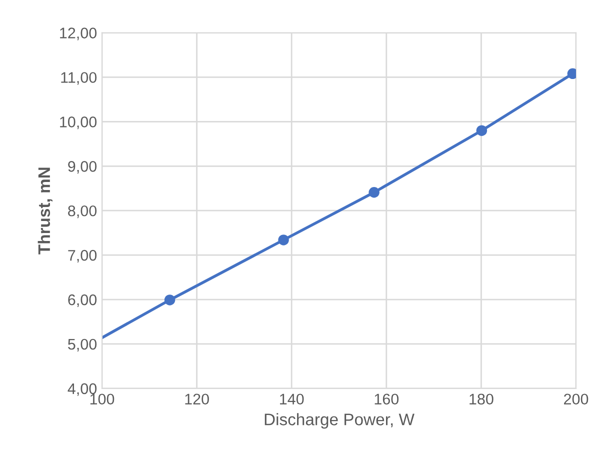 The height and width of the screenshot is (468, 600). What do you see at coordinates (82, 345) in the screenshot?
I see `y-tick-label: 5,00` at bounding box center [82, 345].